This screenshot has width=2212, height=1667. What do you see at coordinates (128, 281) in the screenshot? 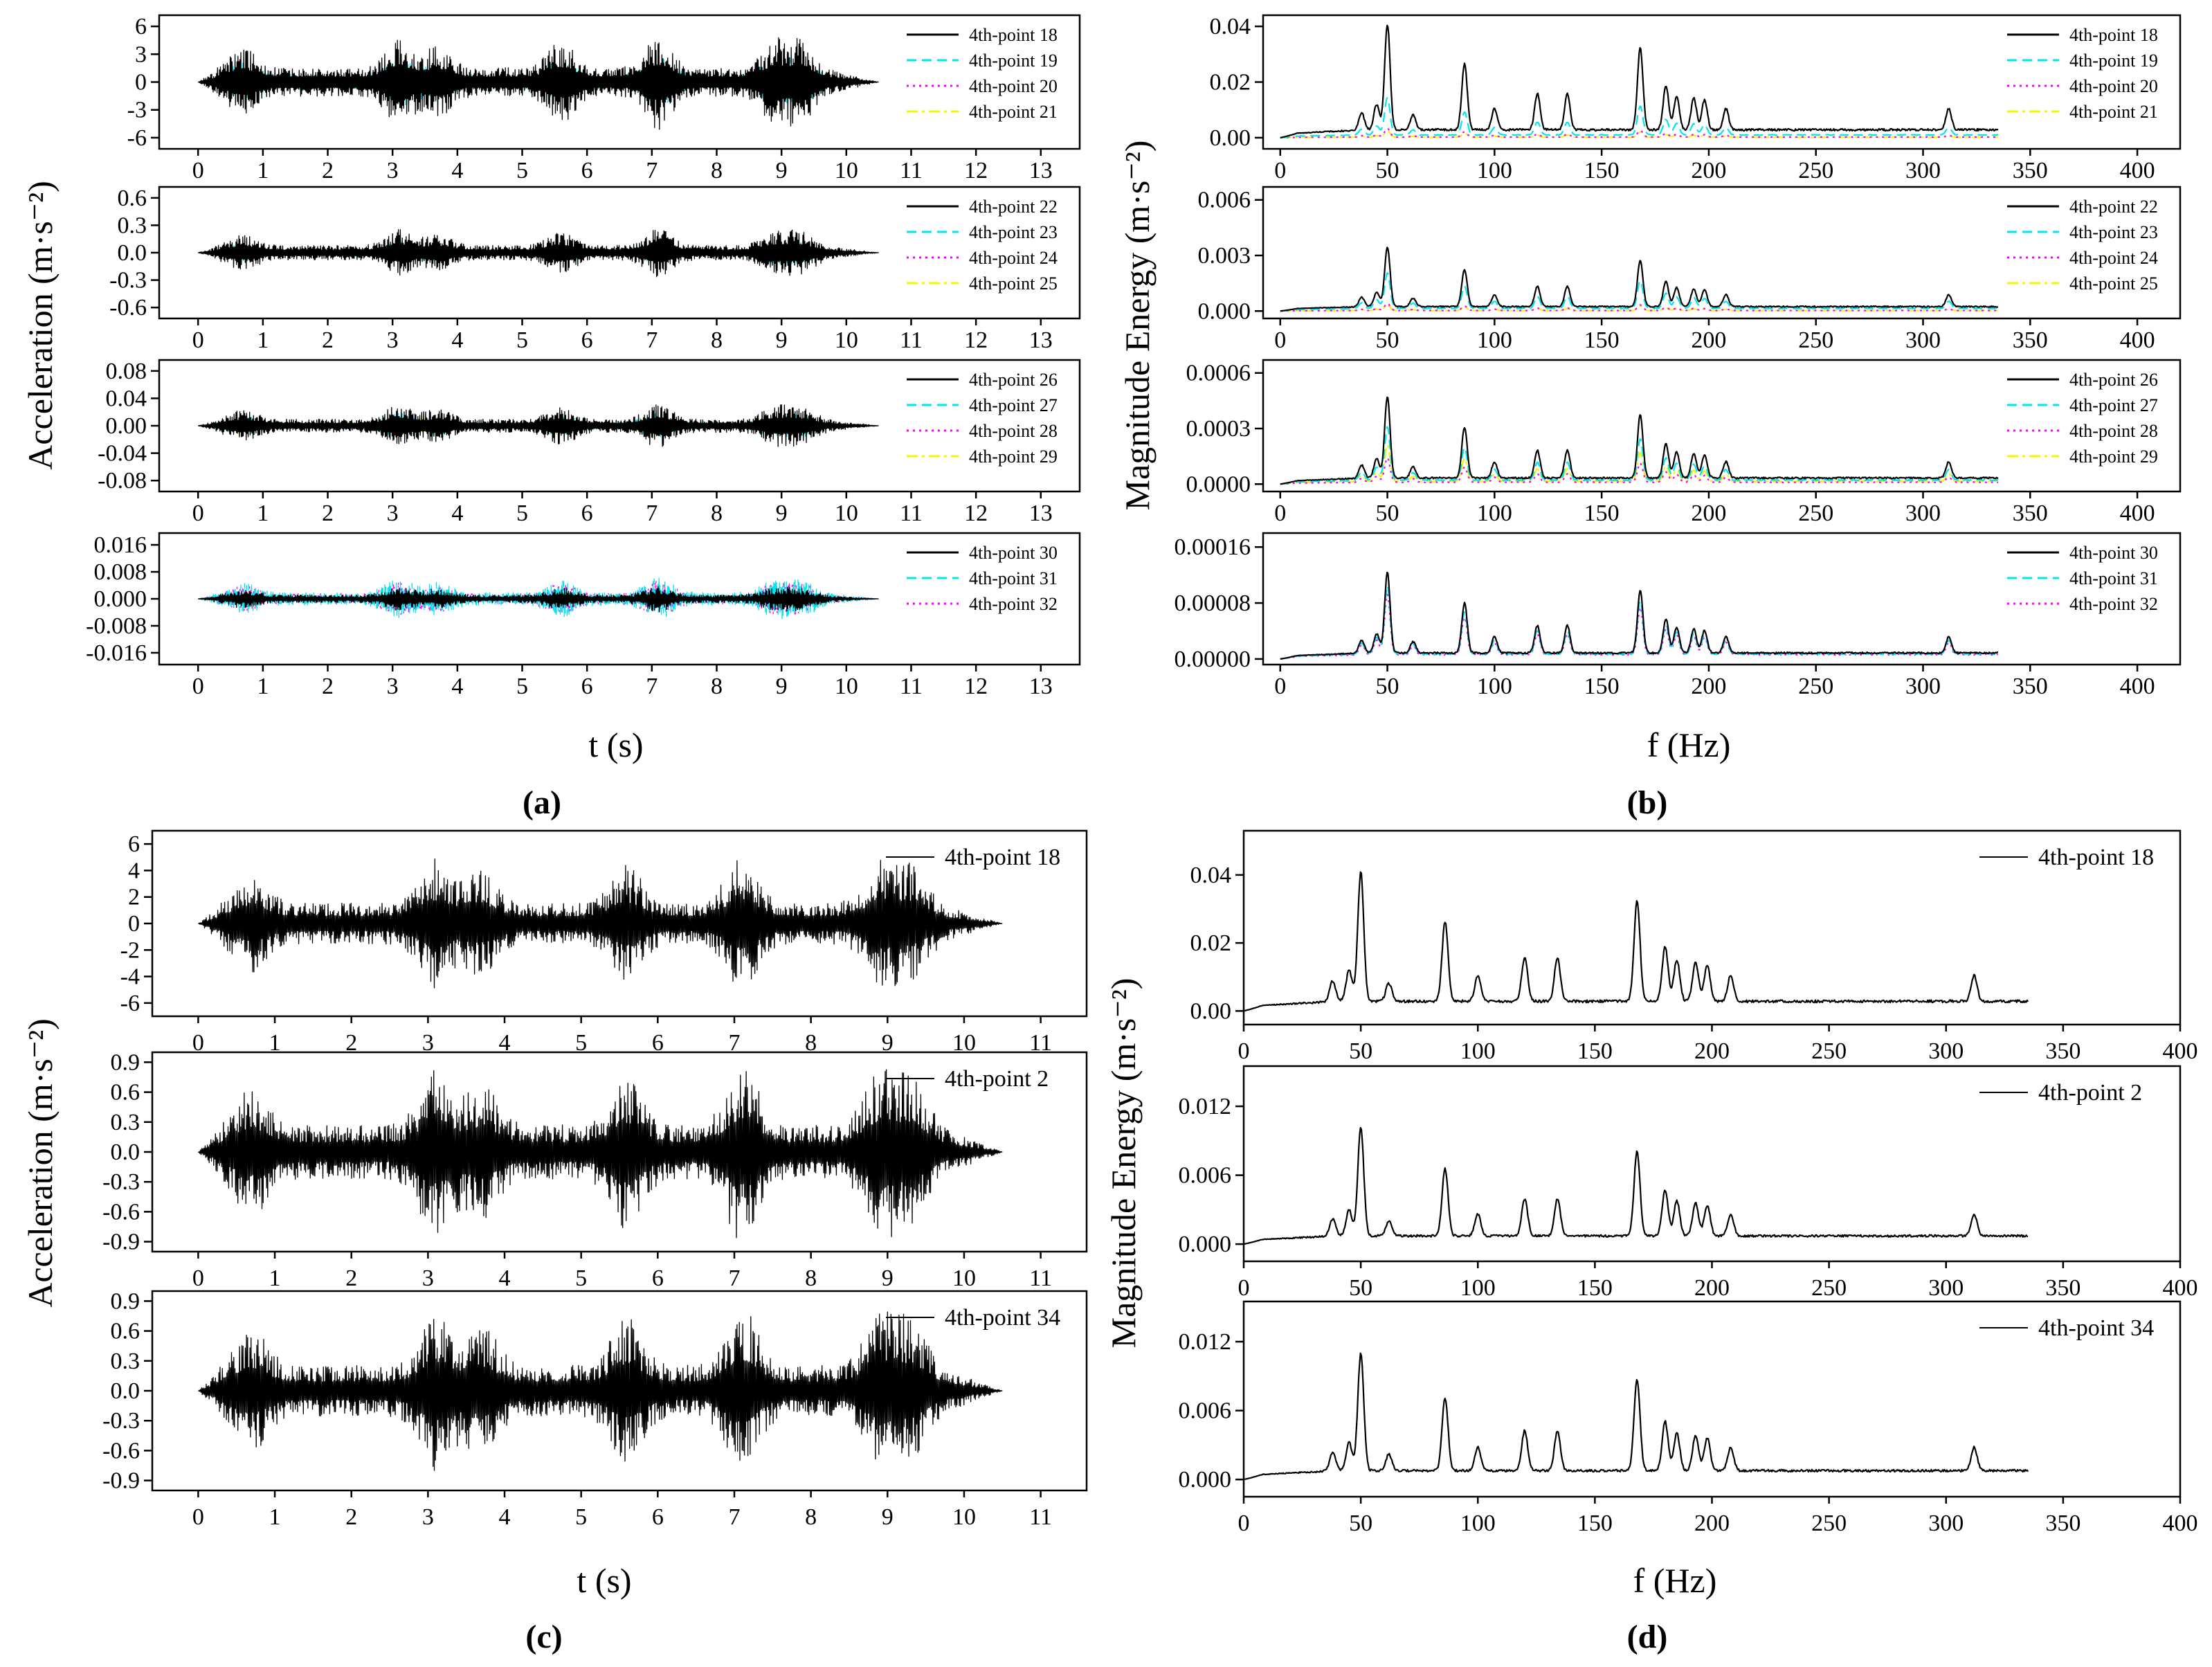
I see `y-tick-label: -0.3` at bounding box center [128, 281].